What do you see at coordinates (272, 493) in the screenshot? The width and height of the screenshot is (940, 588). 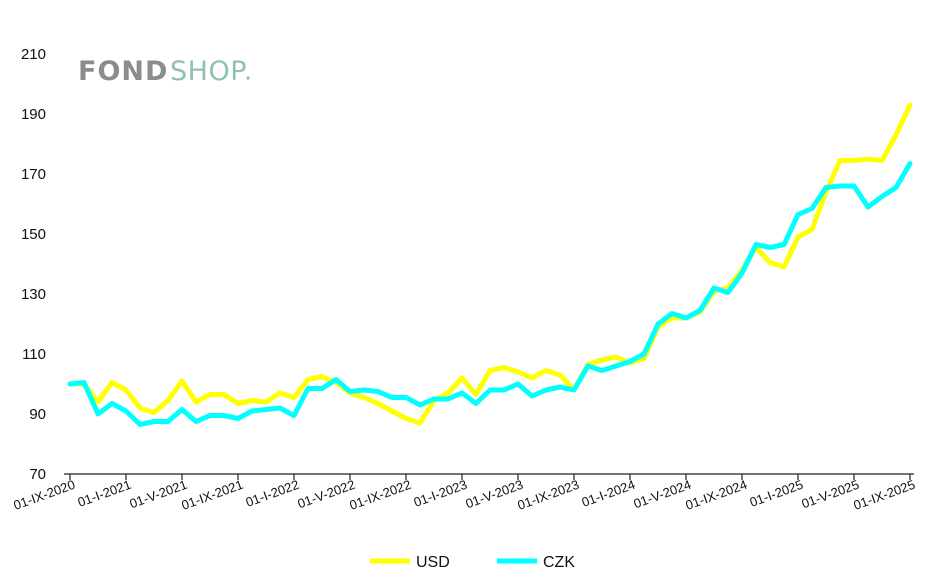 I see `x-tick-label: 01-I-2022` at bounding box center [272, 493].